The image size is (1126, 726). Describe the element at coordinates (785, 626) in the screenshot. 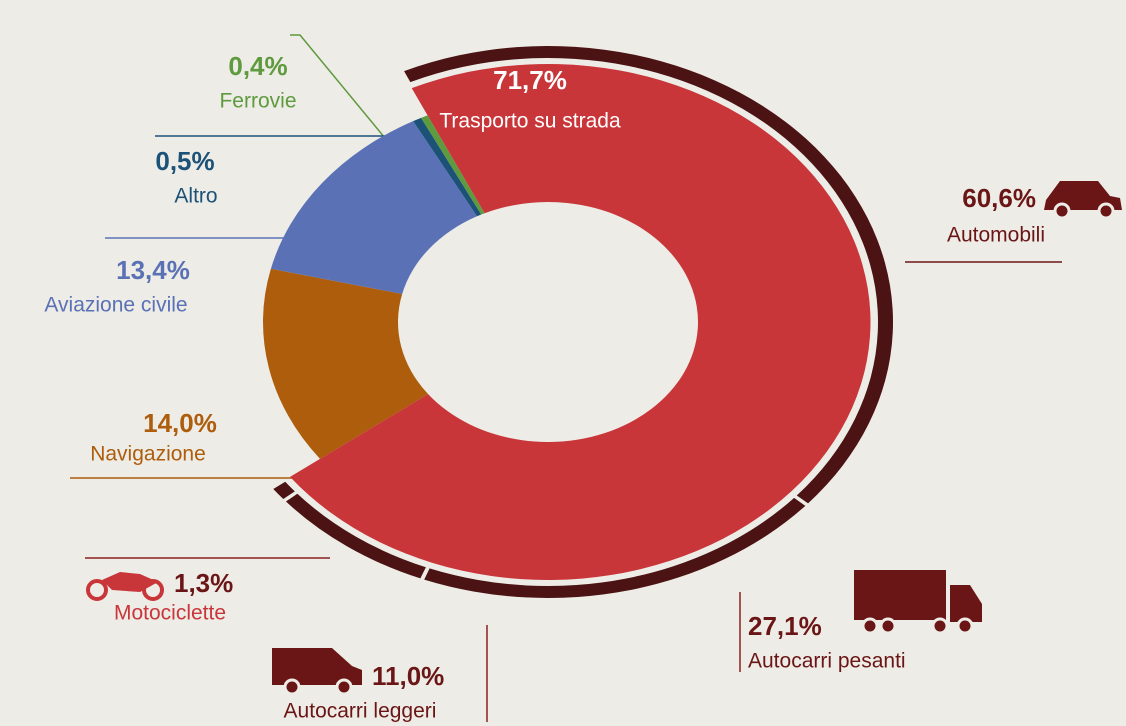

I see `sub-value-label: 27,1%` at that location.